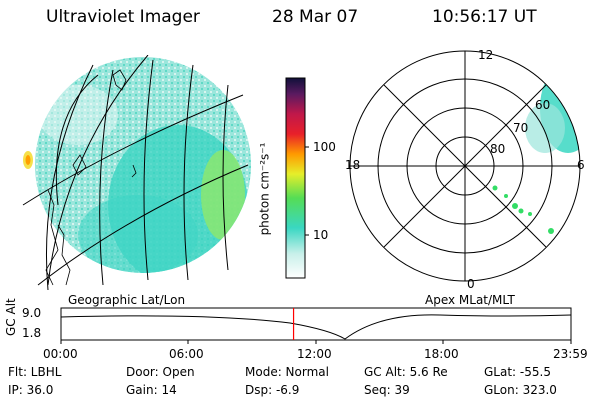 This screenshot has height=400, width=600. Describe the element at coordinates (28, 160) in the screenshot. I see `bright-spot-core` at that location.